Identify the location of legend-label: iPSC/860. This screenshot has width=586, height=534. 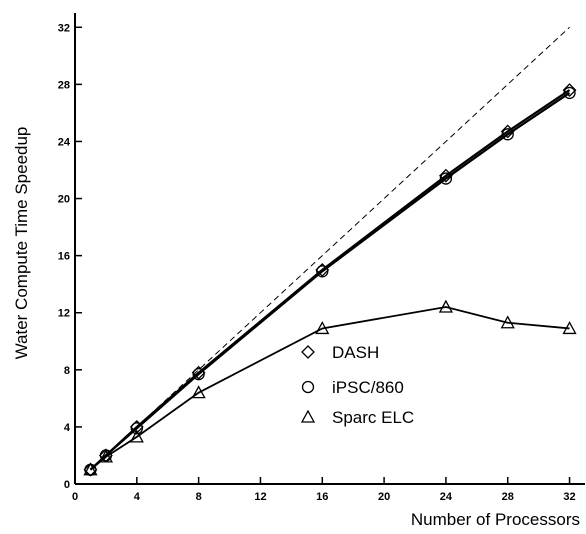
(368, 387).